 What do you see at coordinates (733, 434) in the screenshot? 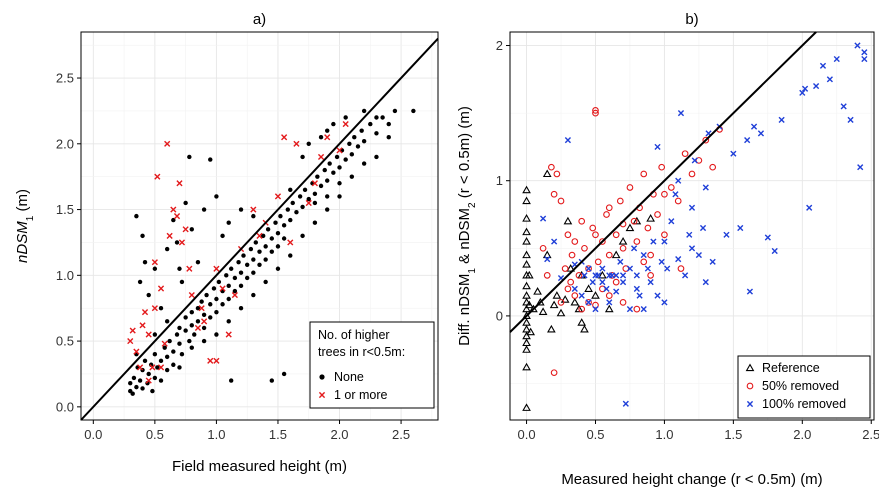
I see `x-tick-label: 1.5` at bounding box center [733, 434].